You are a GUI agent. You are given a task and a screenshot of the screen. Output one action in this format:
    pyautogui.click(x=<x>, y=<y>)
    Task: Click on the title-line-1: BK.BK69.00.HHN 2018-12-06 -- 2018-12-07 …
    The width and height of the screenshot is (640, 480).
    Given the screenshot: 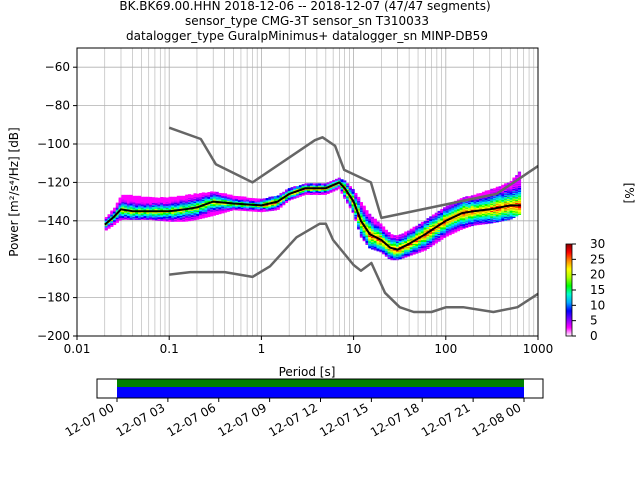 What is the action you would take?
    pyautogui.click(x=304, y=6)
    